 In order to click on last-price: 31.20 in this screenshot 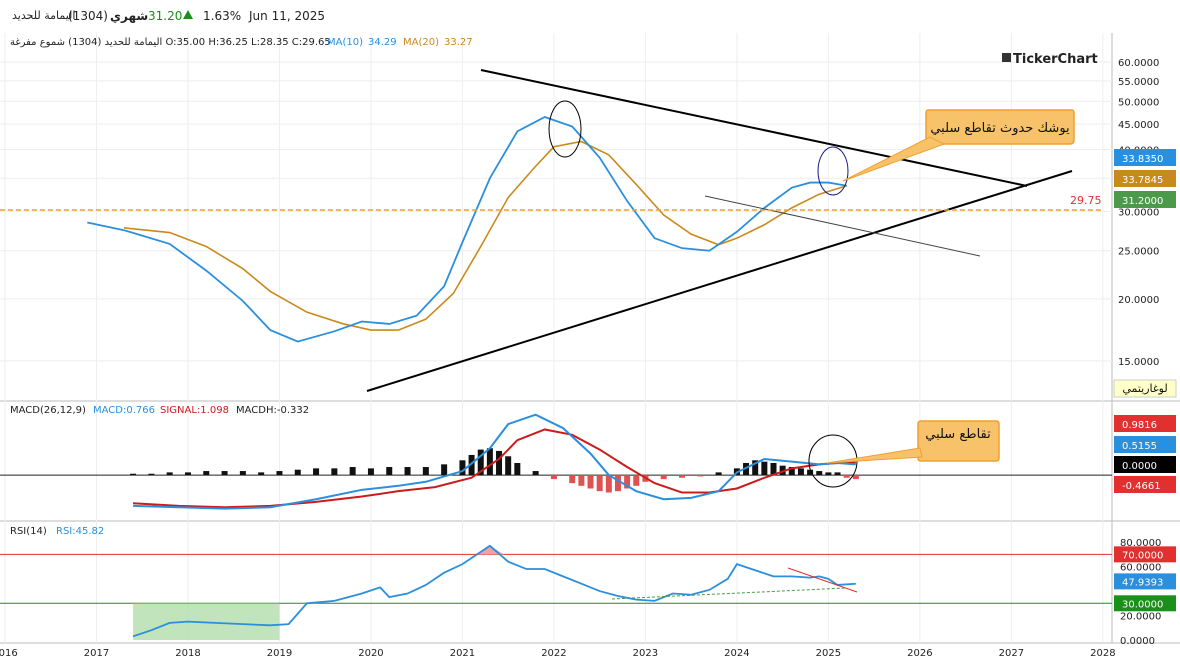, I will do `click(165, 16)`.